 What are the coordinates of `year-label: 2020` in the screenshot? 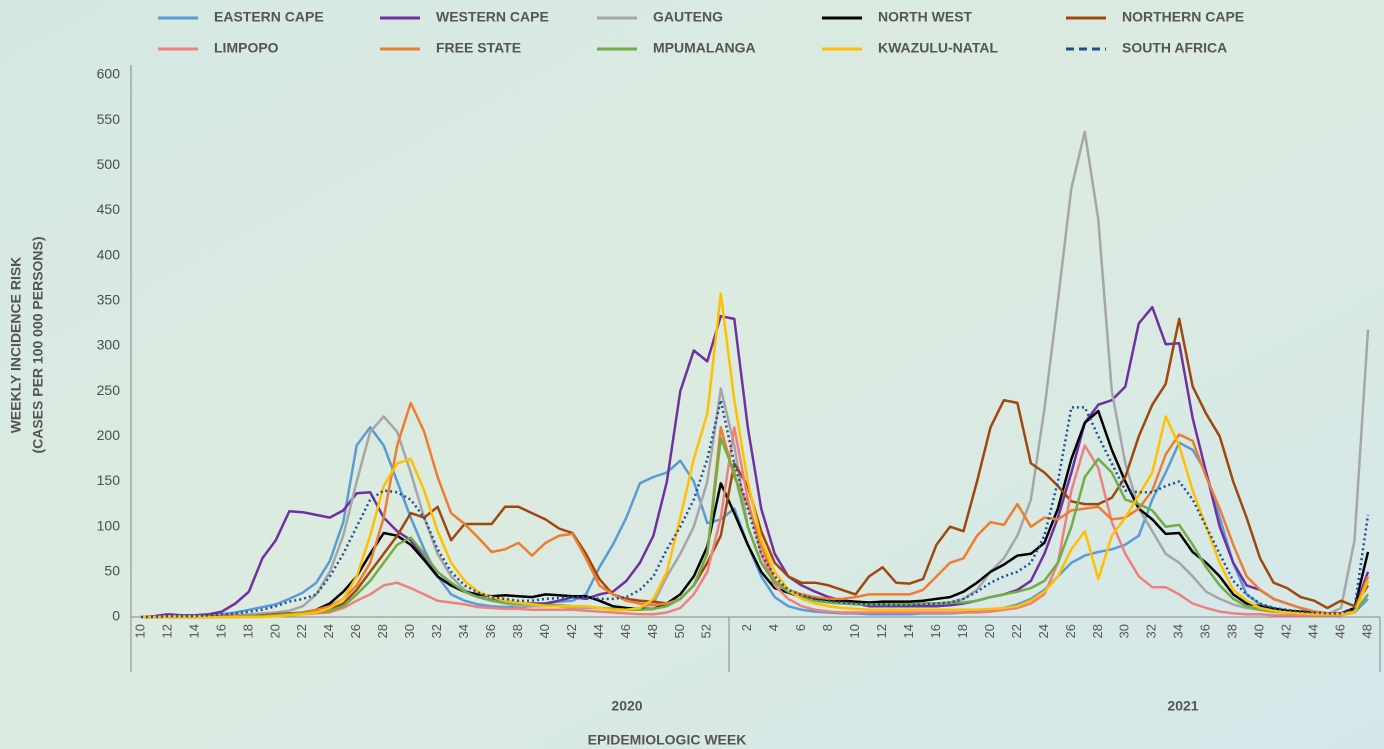 It's located at (626, 706).